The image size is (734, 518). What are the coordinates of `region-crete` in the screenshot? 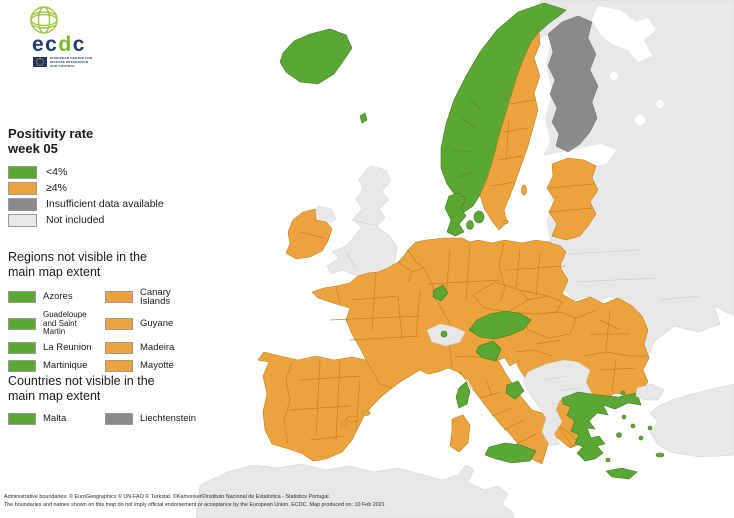 It's located at (621, 473).